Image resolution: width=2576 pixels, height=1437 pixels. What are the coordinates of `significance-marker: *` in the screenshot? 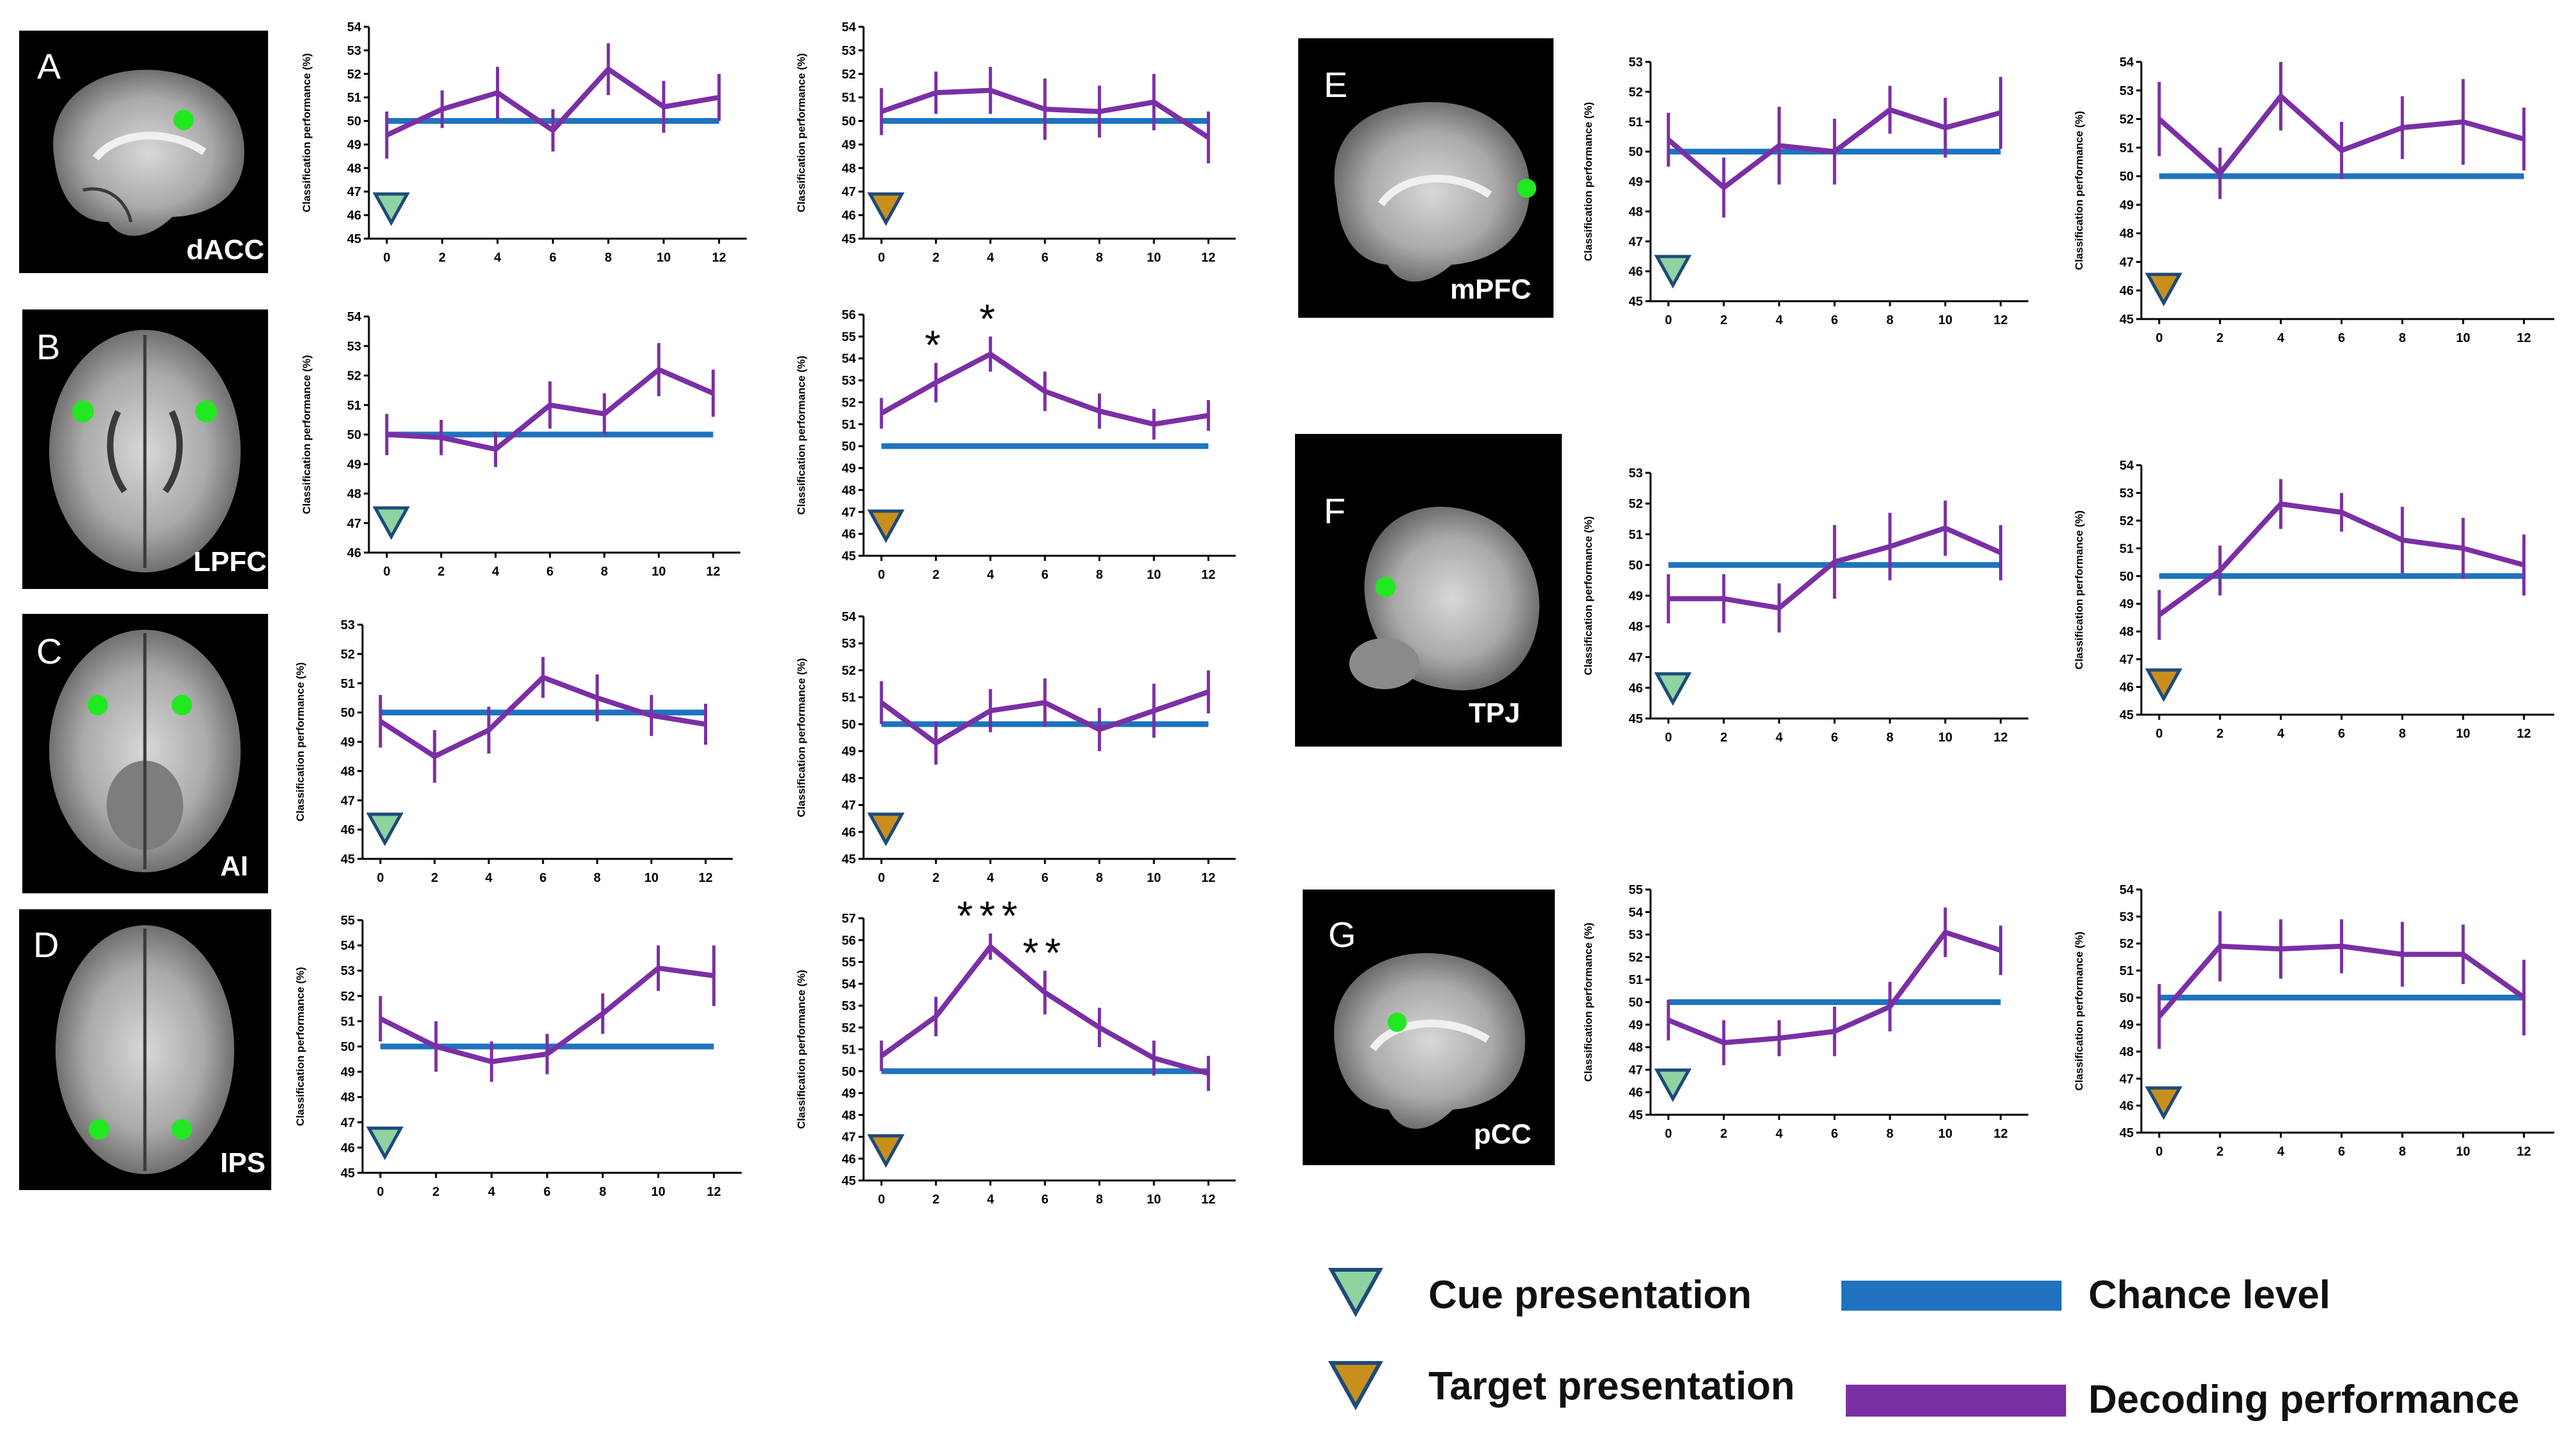 It's located at (936, 345).